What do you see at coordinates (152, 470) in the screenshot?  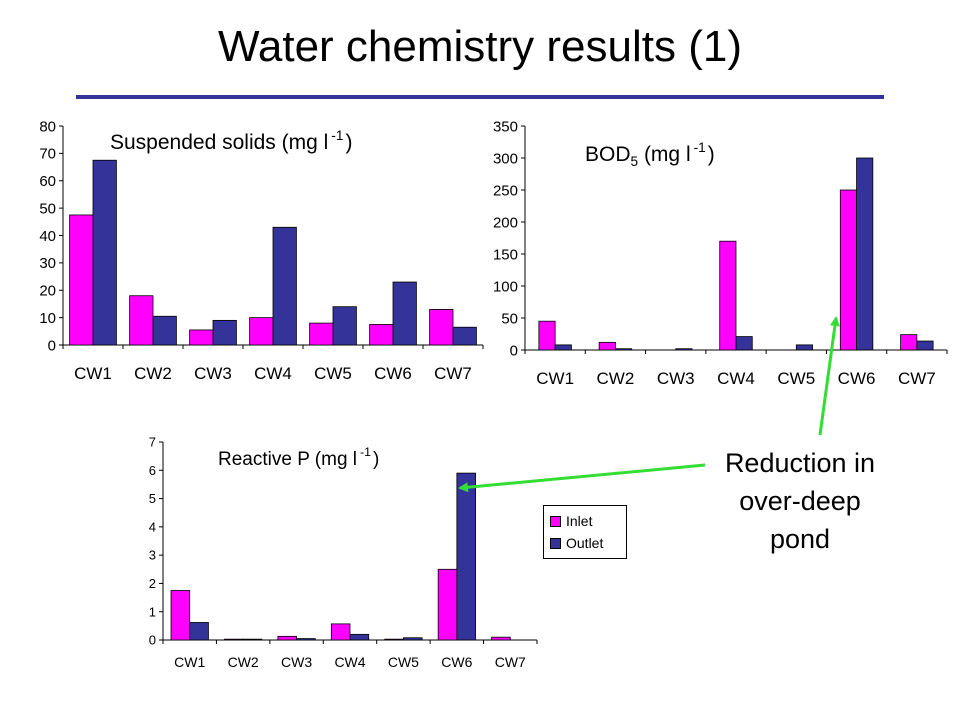 I see `y-tick-label: 6` at bounding box center [152, 470].